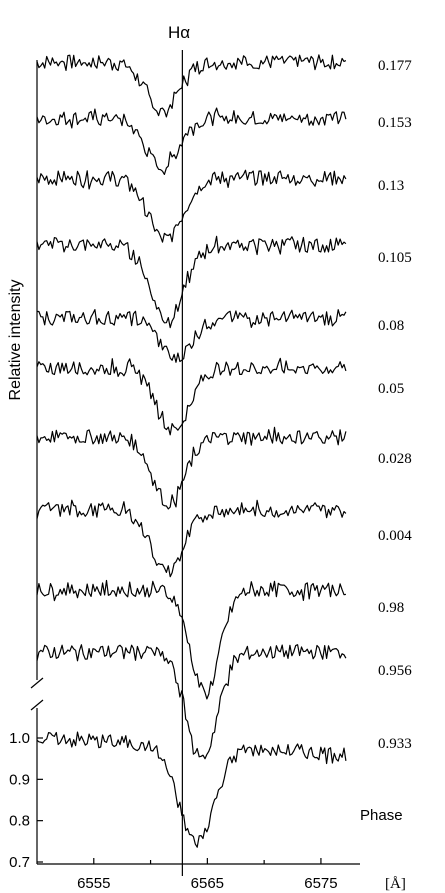 The width and height of the screenshot is (445, 893). Describe the element at coordinates (15, 340) in the screenshot. I see `y-axis-label: Relative intensity` at that location.